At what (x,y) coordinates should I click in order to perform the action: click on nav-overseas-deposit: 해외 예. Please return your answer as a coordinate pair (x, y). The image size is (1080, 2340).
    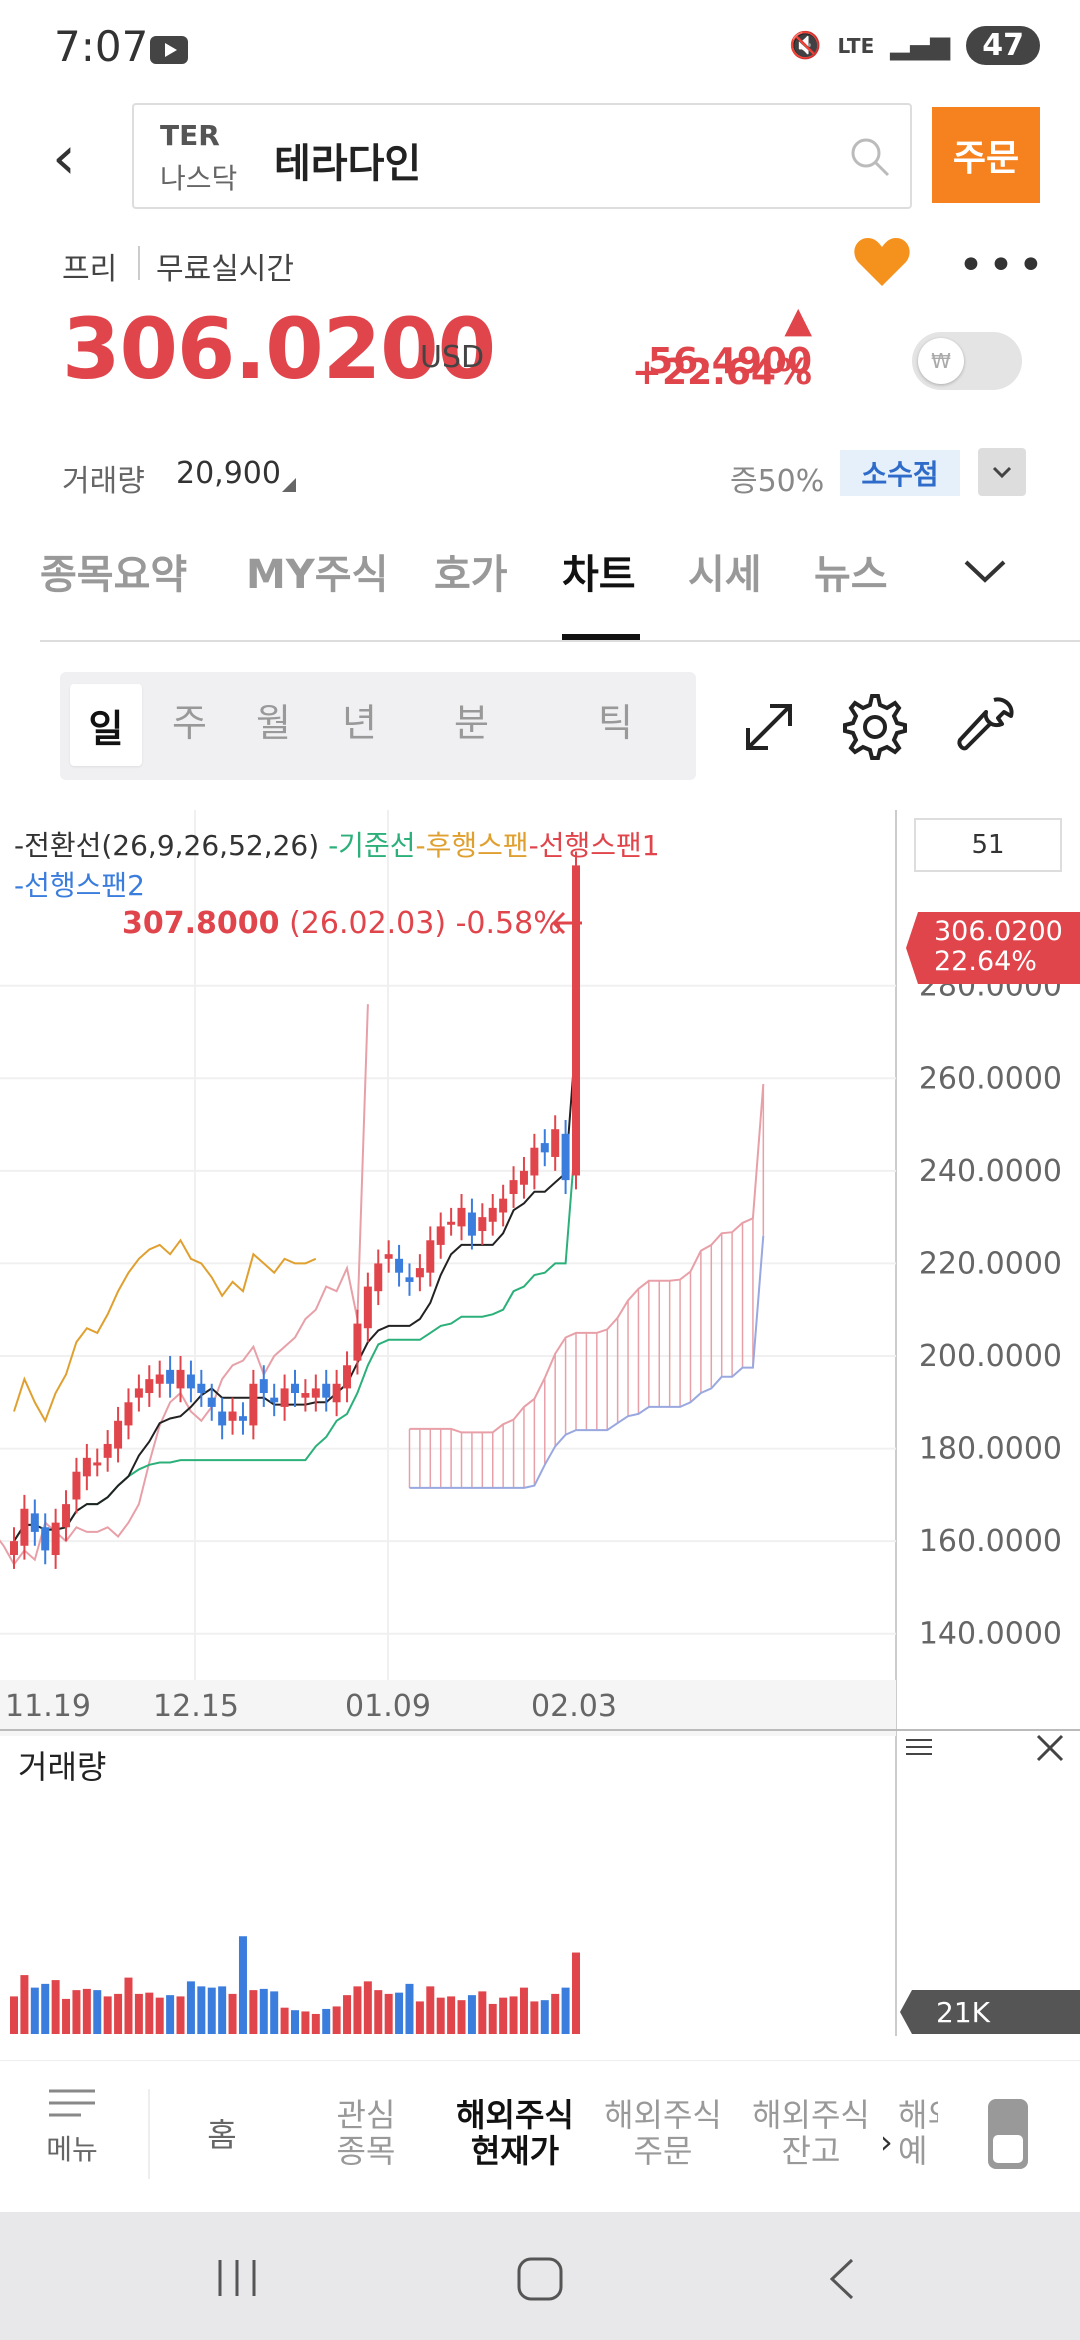
    Looking at the image, I should click on (918, 2133).